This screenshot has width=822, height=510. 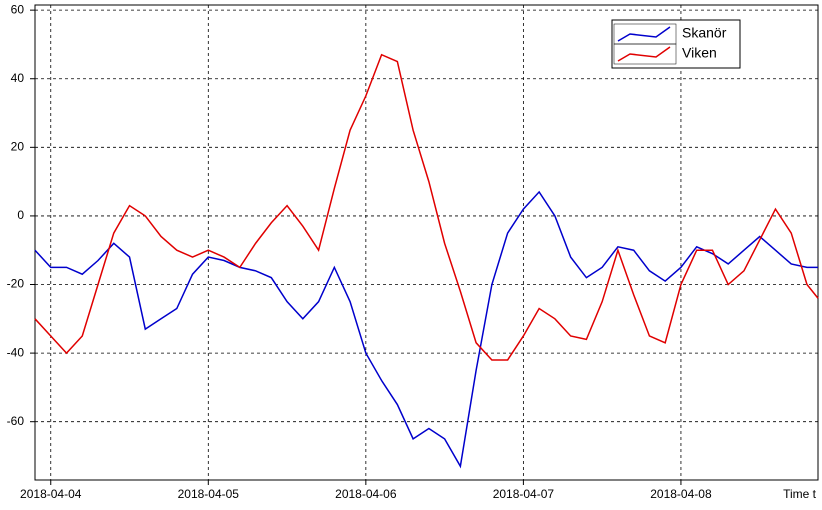 I want to click on x-tick-label: 2018-04-04, so click(x=51, y=494).